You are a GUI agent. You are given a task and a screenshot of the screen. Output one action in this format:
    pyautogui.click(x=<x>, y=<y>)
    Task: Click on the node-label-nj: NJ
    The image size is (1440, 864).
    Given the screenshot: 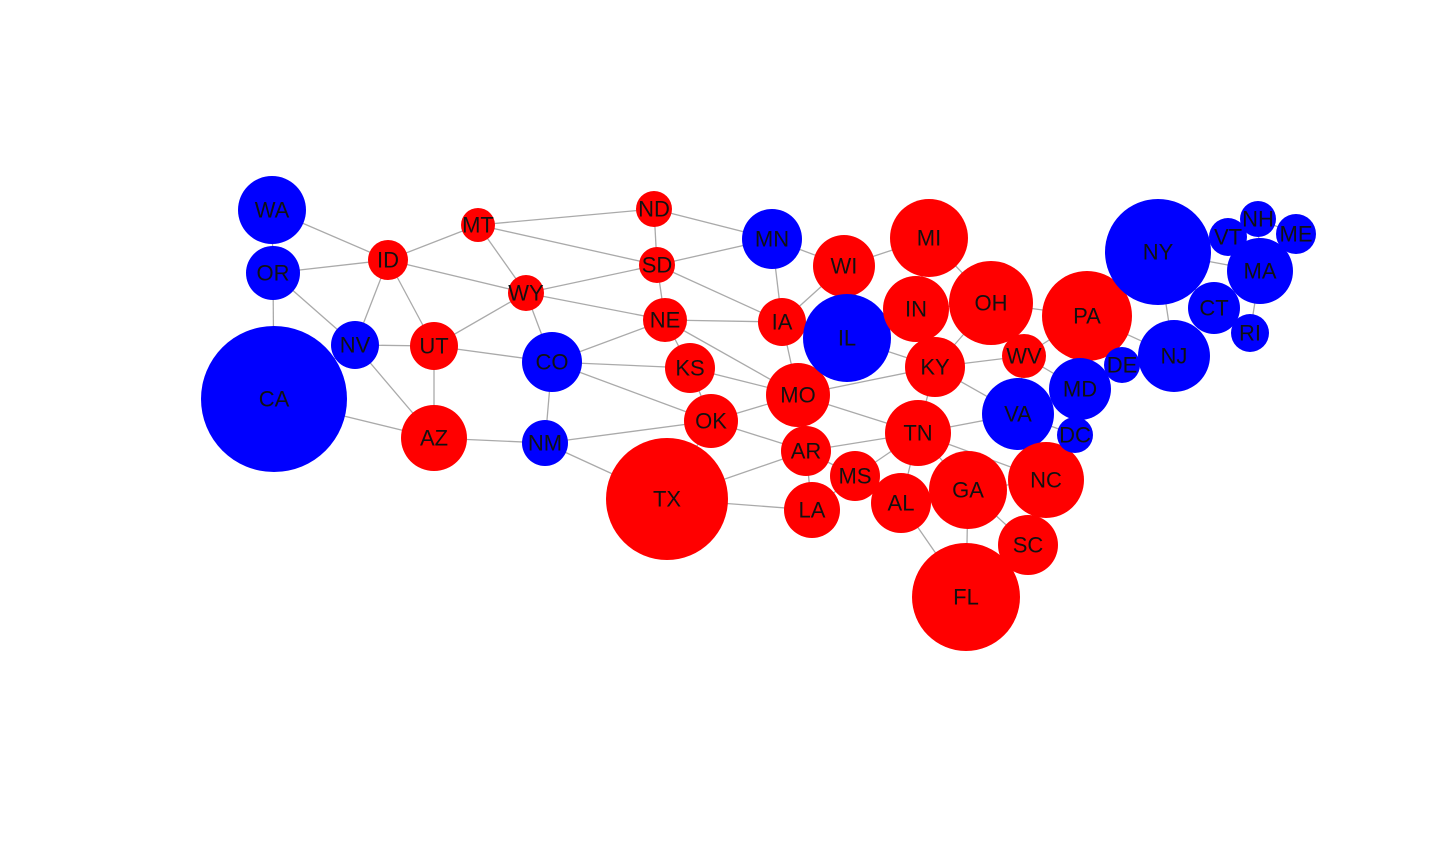 What is the action you would take?
    pyautogui.click(x=1174, y=356)
    